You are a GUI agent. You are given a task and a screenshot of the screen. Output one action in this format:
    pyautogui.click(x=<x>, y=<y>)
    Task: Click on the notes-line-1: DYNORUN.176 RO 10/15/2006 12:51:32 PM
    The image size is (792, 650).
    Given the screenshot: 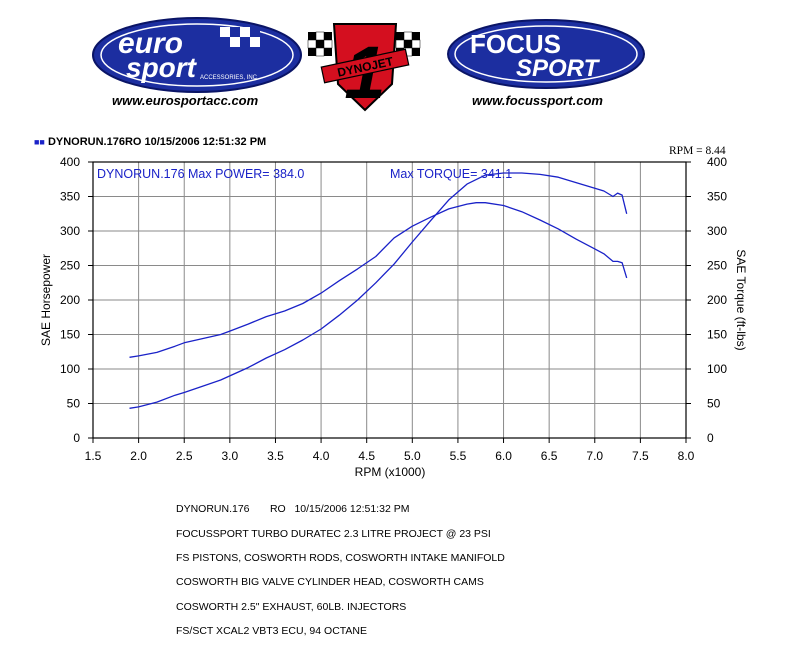 What is the action you would take?
    pyautogui.click(x=293, y=509)
    